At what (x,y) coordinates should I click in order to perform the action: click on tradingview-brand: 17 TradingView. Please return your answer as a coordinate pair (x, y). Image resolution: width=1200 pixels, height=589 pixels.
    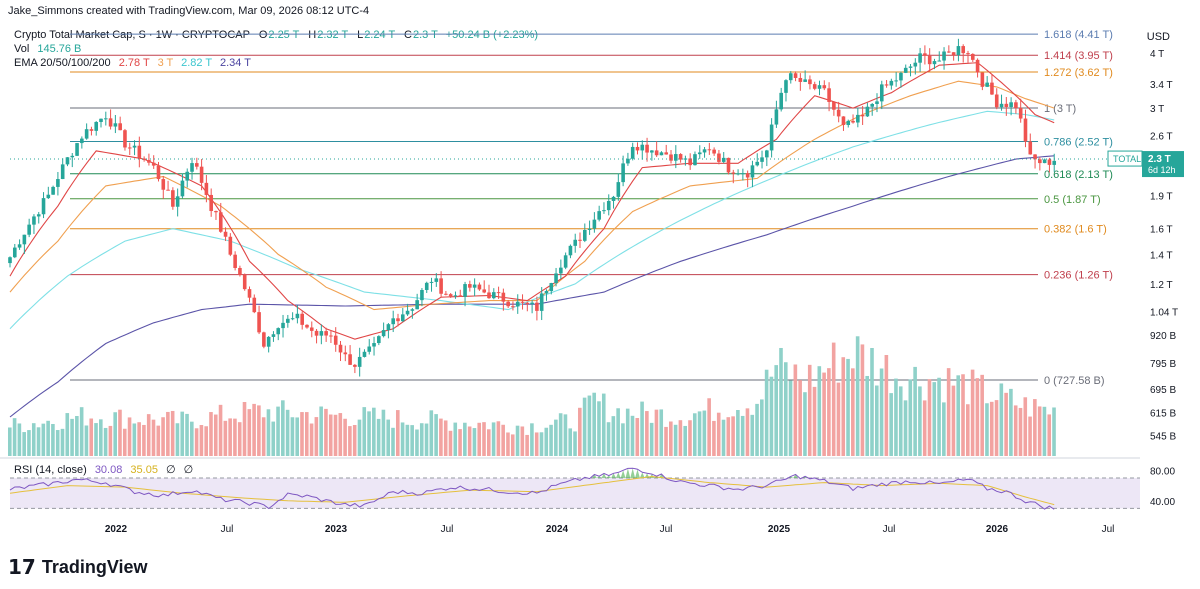
    Looking at the image, I should click on (78, 567).